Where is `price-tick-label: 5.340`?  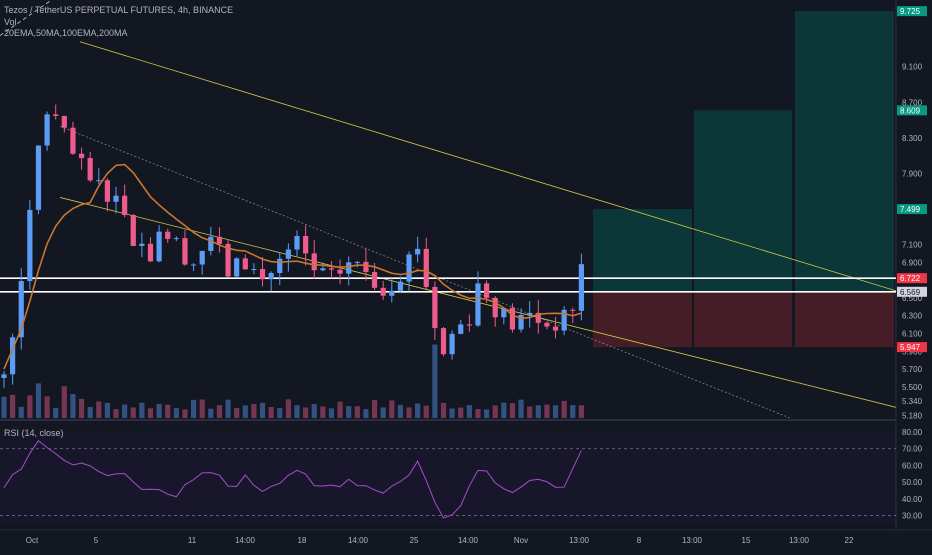 price-tick-label: 5.340 is located at coordinates (912, 401).